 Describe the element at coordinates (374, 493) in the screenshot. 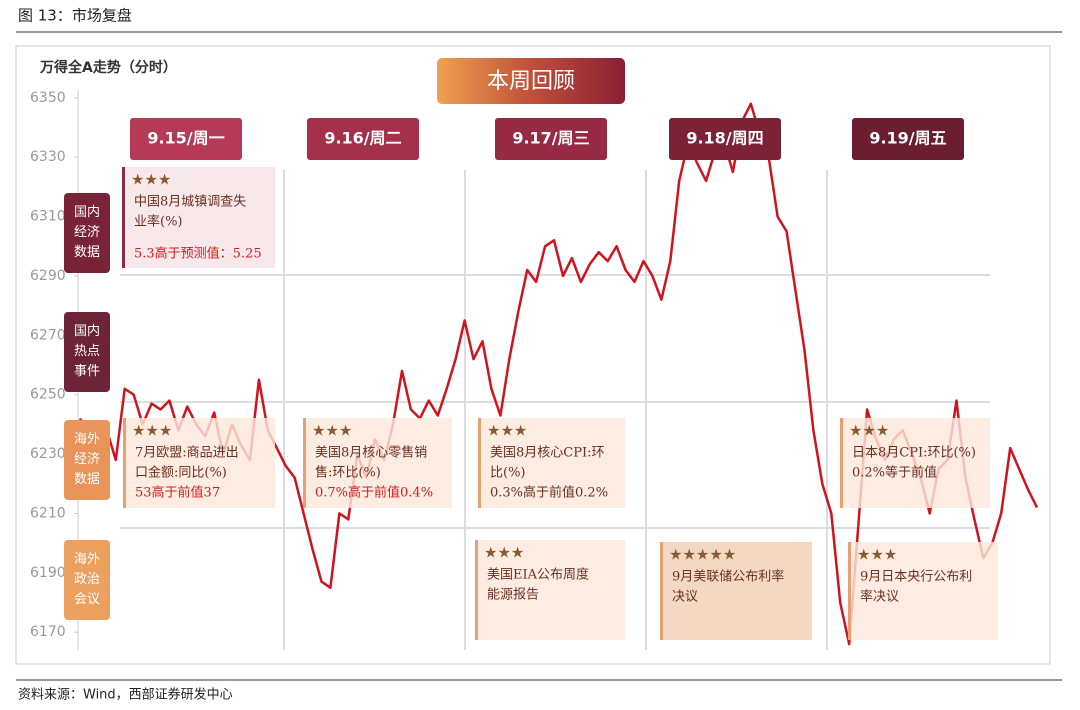

I see `event-note: 0.7%高于前值0.4%` at that location.